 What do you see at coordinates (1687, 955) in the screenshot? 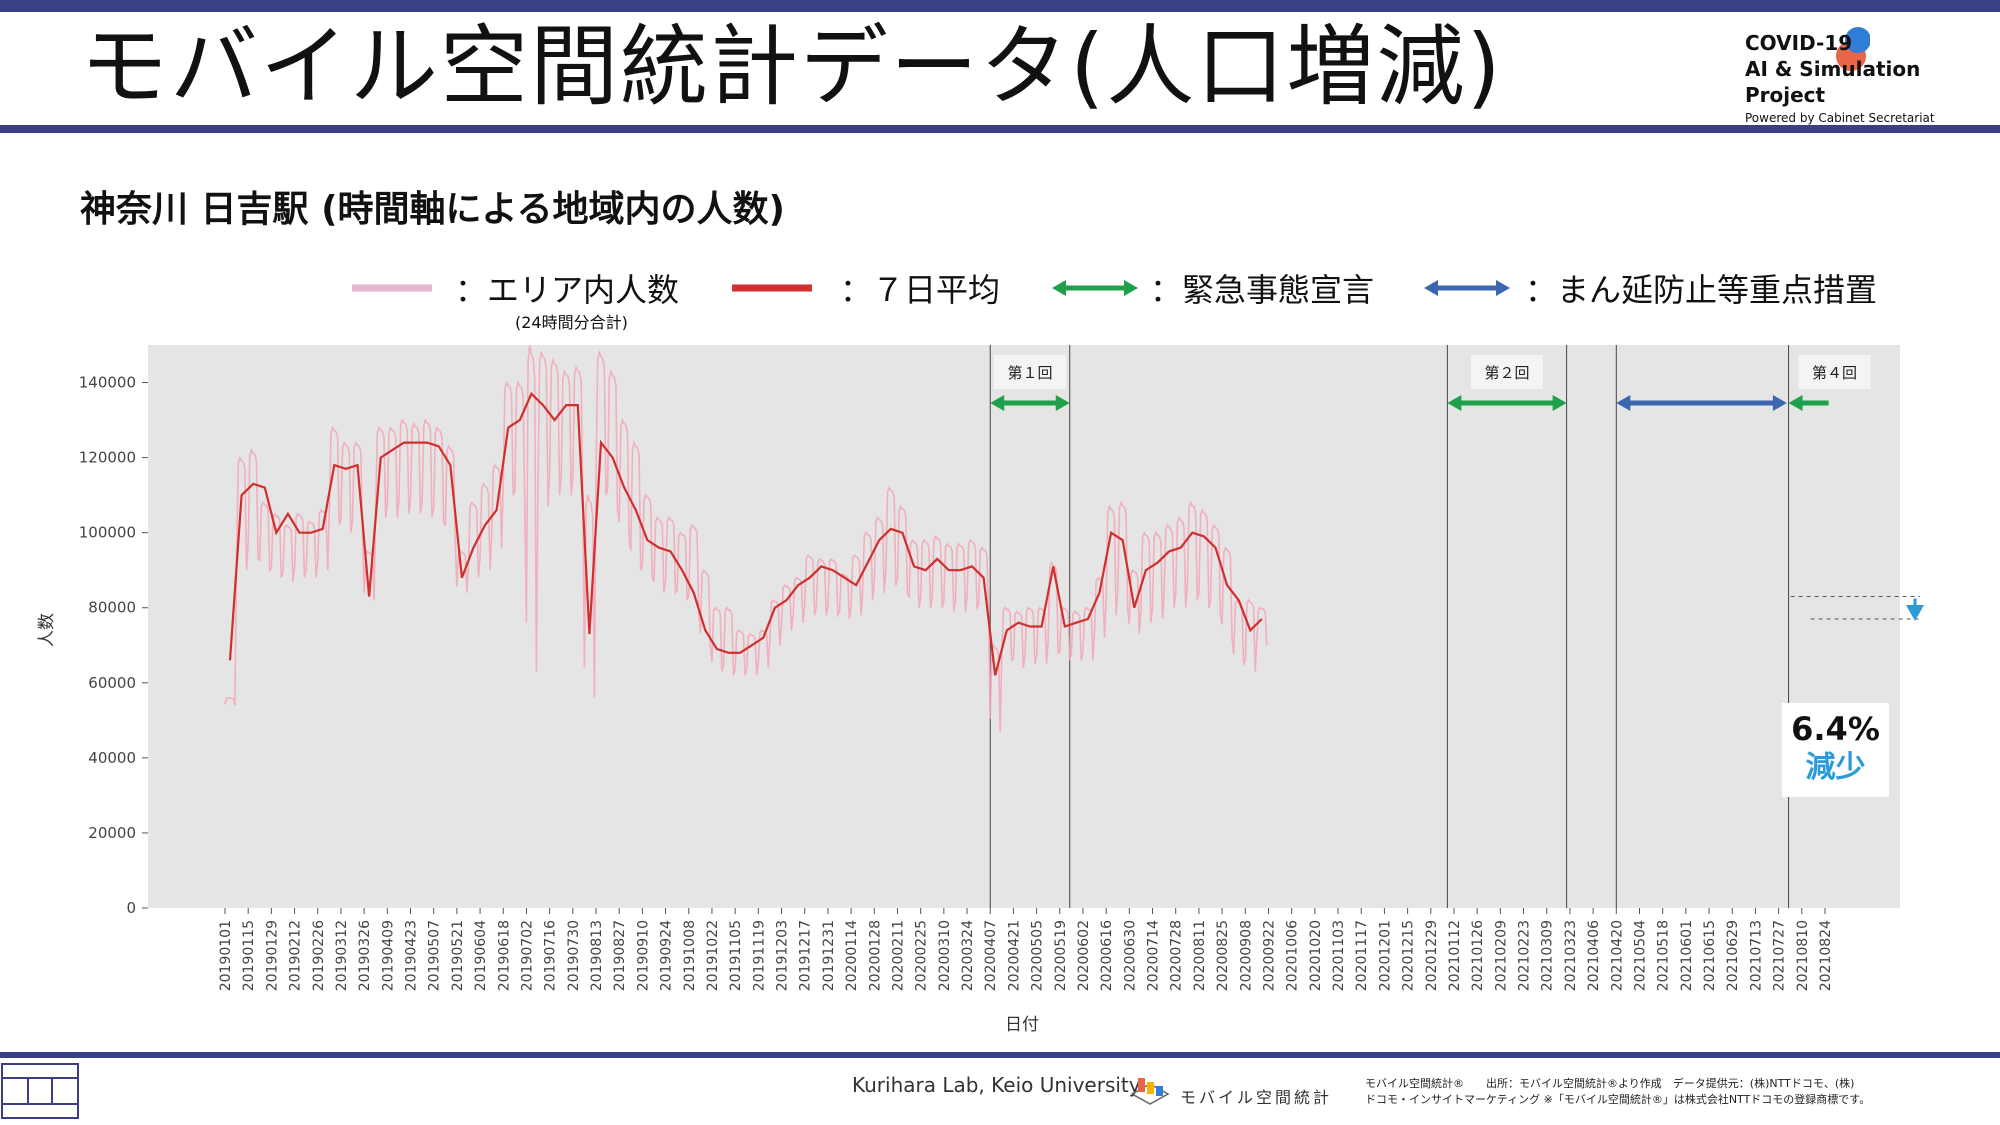
I see `x-tick-label: 20210601` at bounding box center [1687, 955].